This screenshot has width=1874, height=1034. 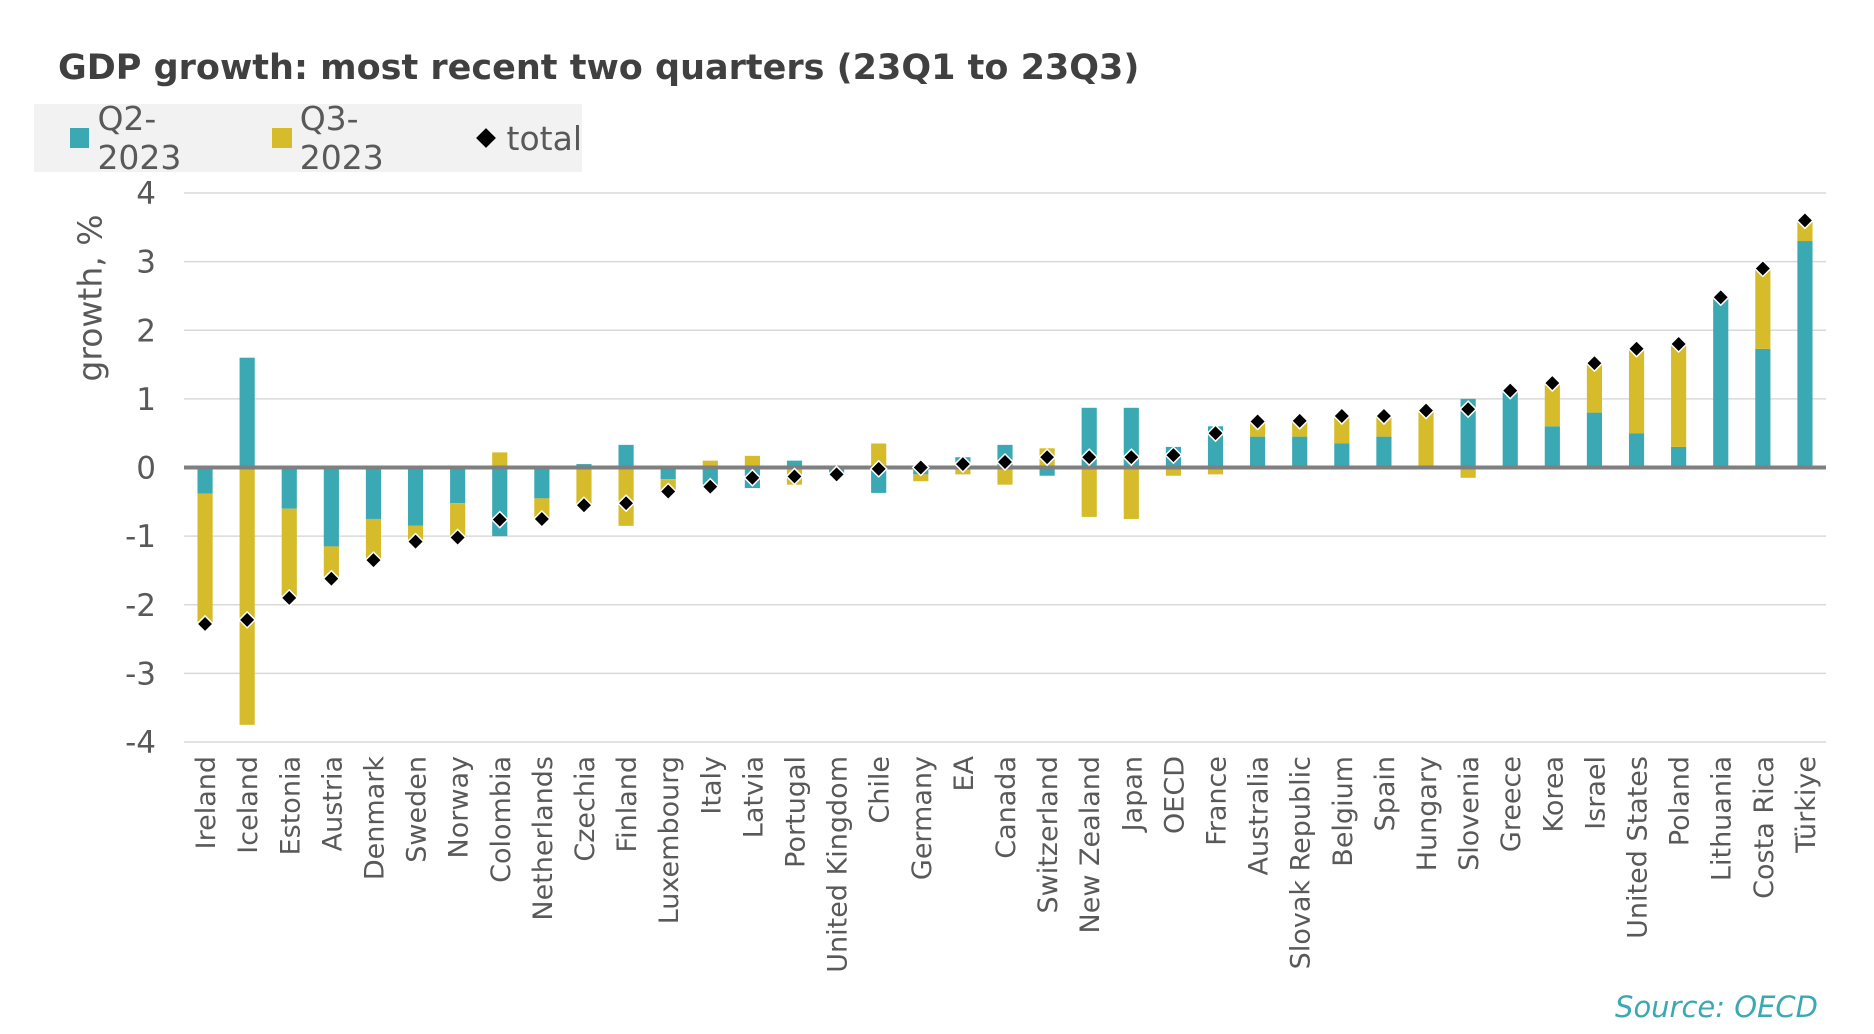 What do you see at coordinates (1343, 811) in the screenshot?
I see `x-tick-label: Belgium` at bounding box center [1343, 811].